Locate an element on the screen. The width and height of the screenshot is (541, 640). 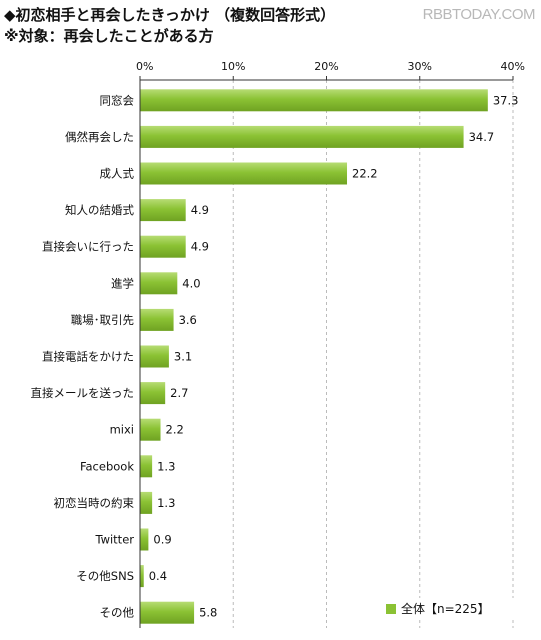
value-label: 3.6 is located at coordinates (188, 320).